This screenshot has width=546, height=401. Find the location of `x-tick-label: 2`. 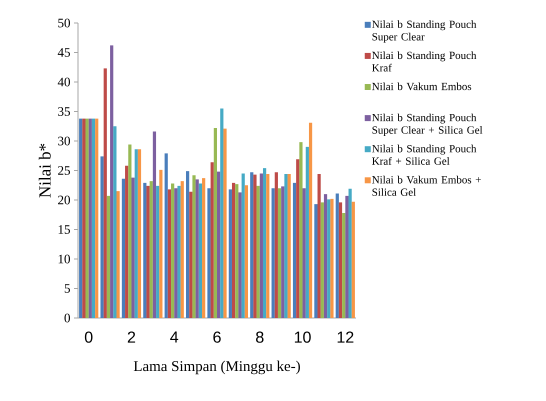

x-tick-label: 2 is located at coordinates (132, 337).